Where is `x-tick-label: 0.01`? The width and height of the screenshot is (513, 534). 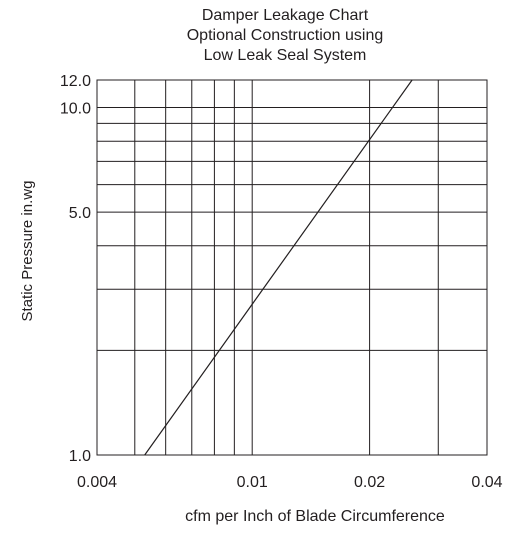
x-tick-label: 0.01 is located at coordinates (252, 482).